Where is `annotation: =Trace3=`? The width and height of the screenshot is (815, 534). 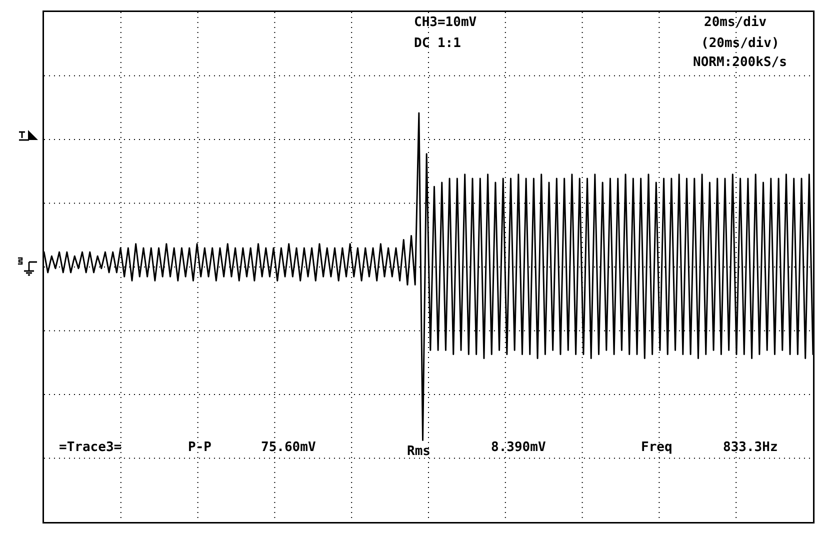
annotation: =Trace3= is located at coordinates (90, 447).